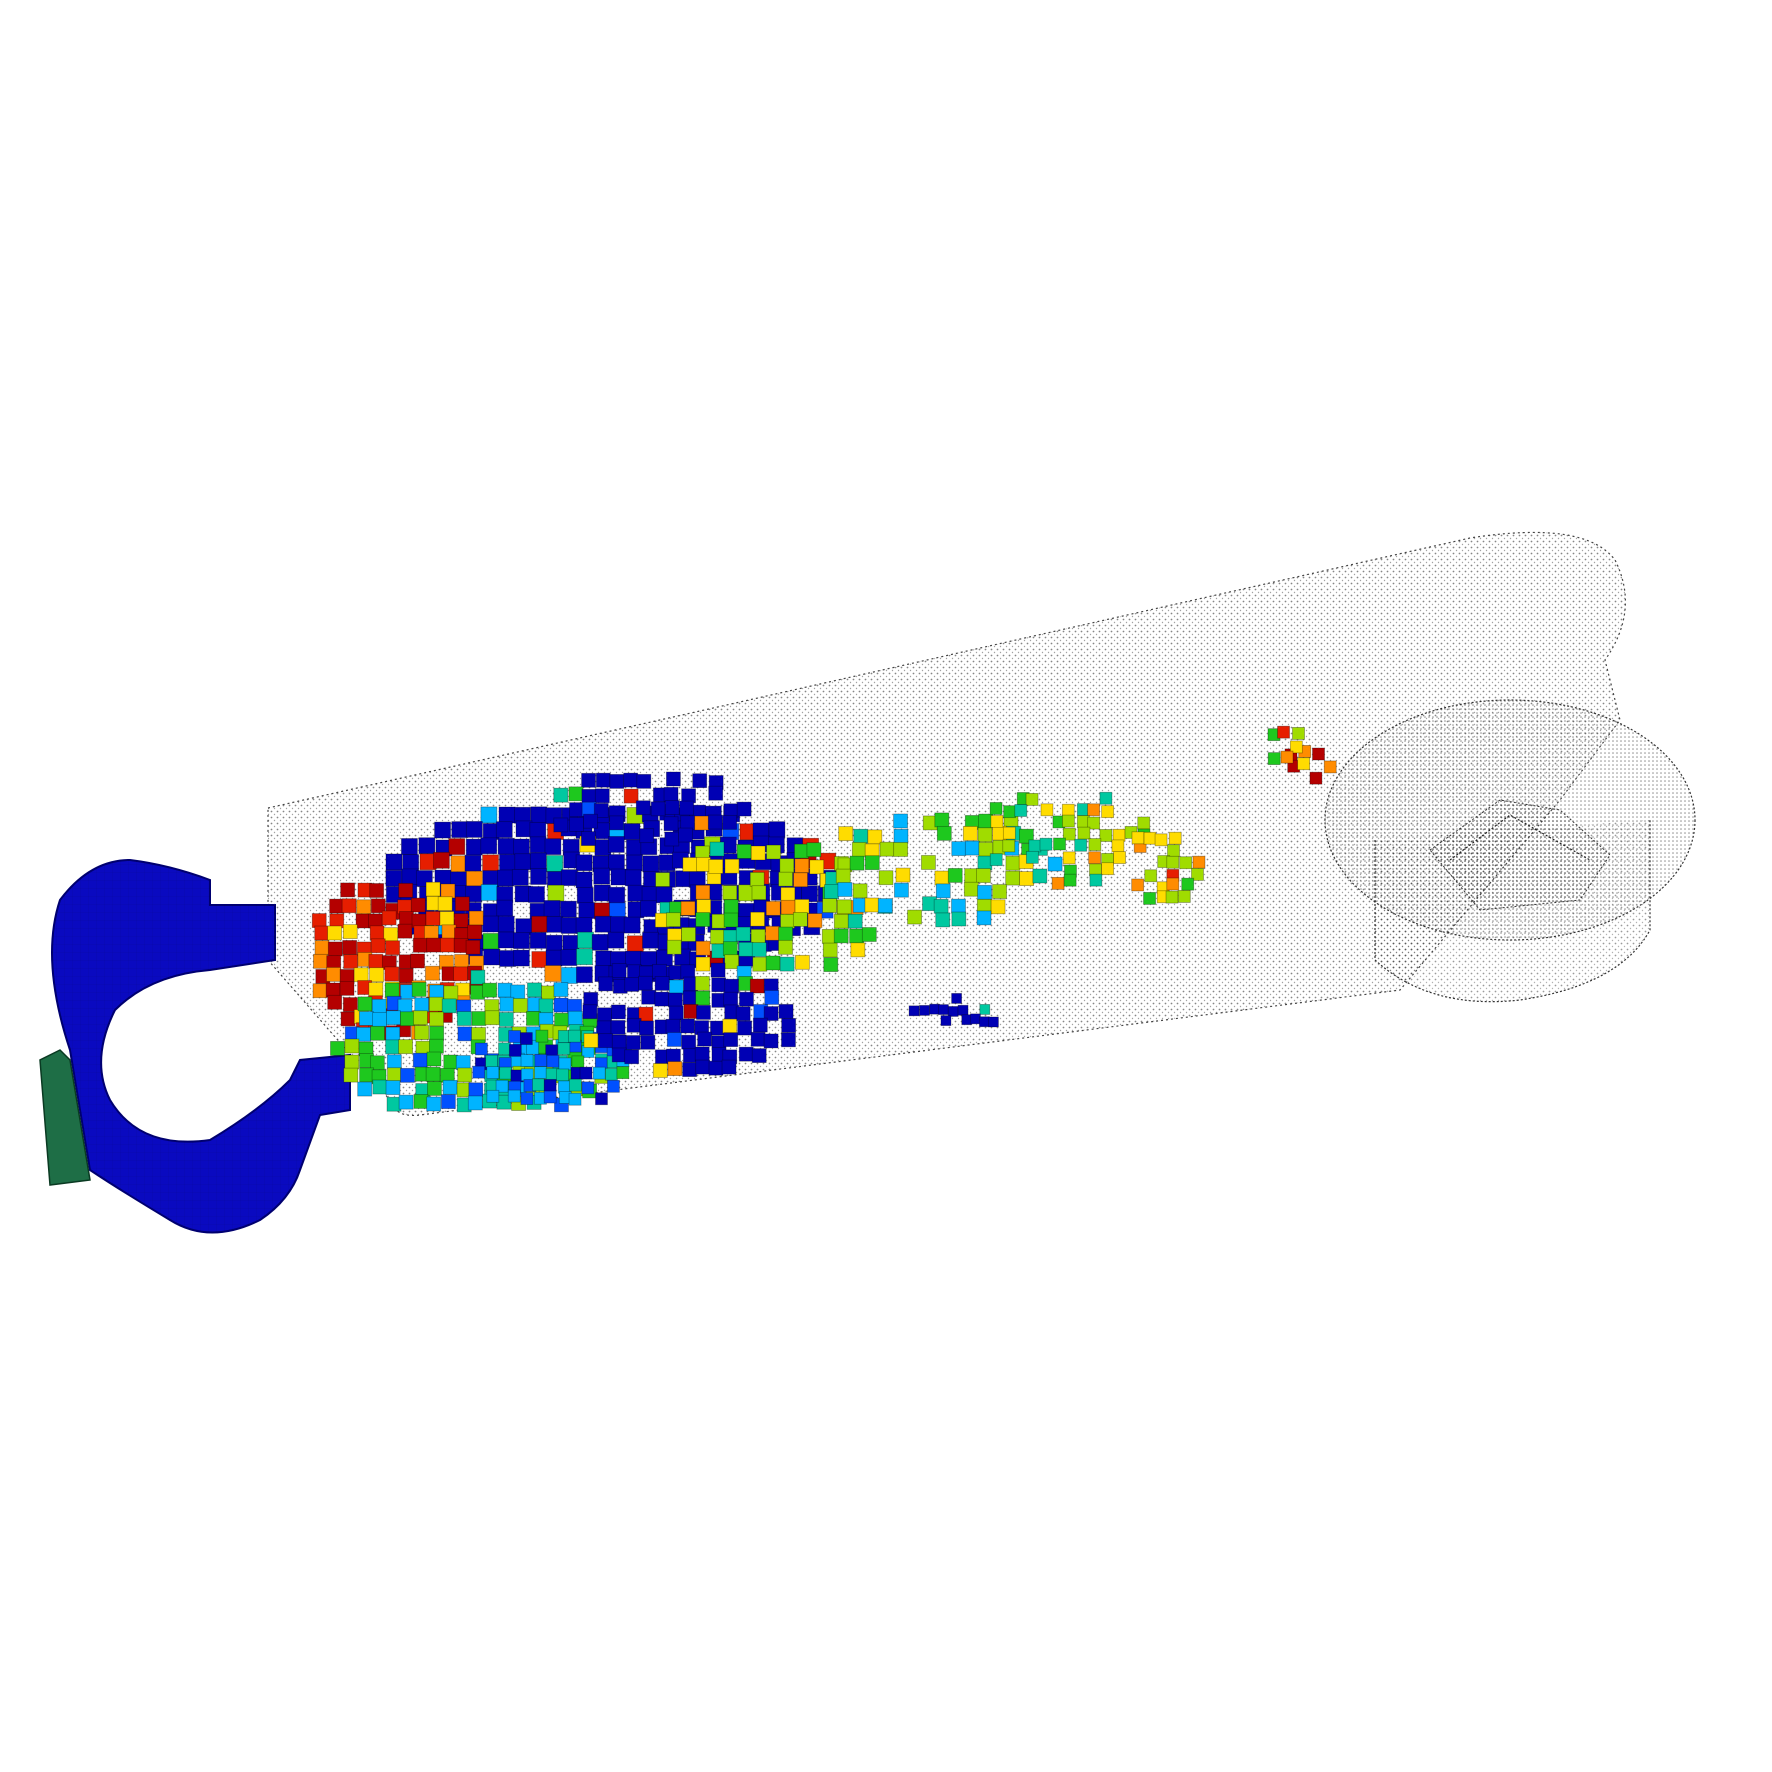 This screenshot has width=1772, height=1772. What do you see at coordinates (65, 1117) in the screenshot?
I see `handle-end-cap` at bounding box center [65, 1117].